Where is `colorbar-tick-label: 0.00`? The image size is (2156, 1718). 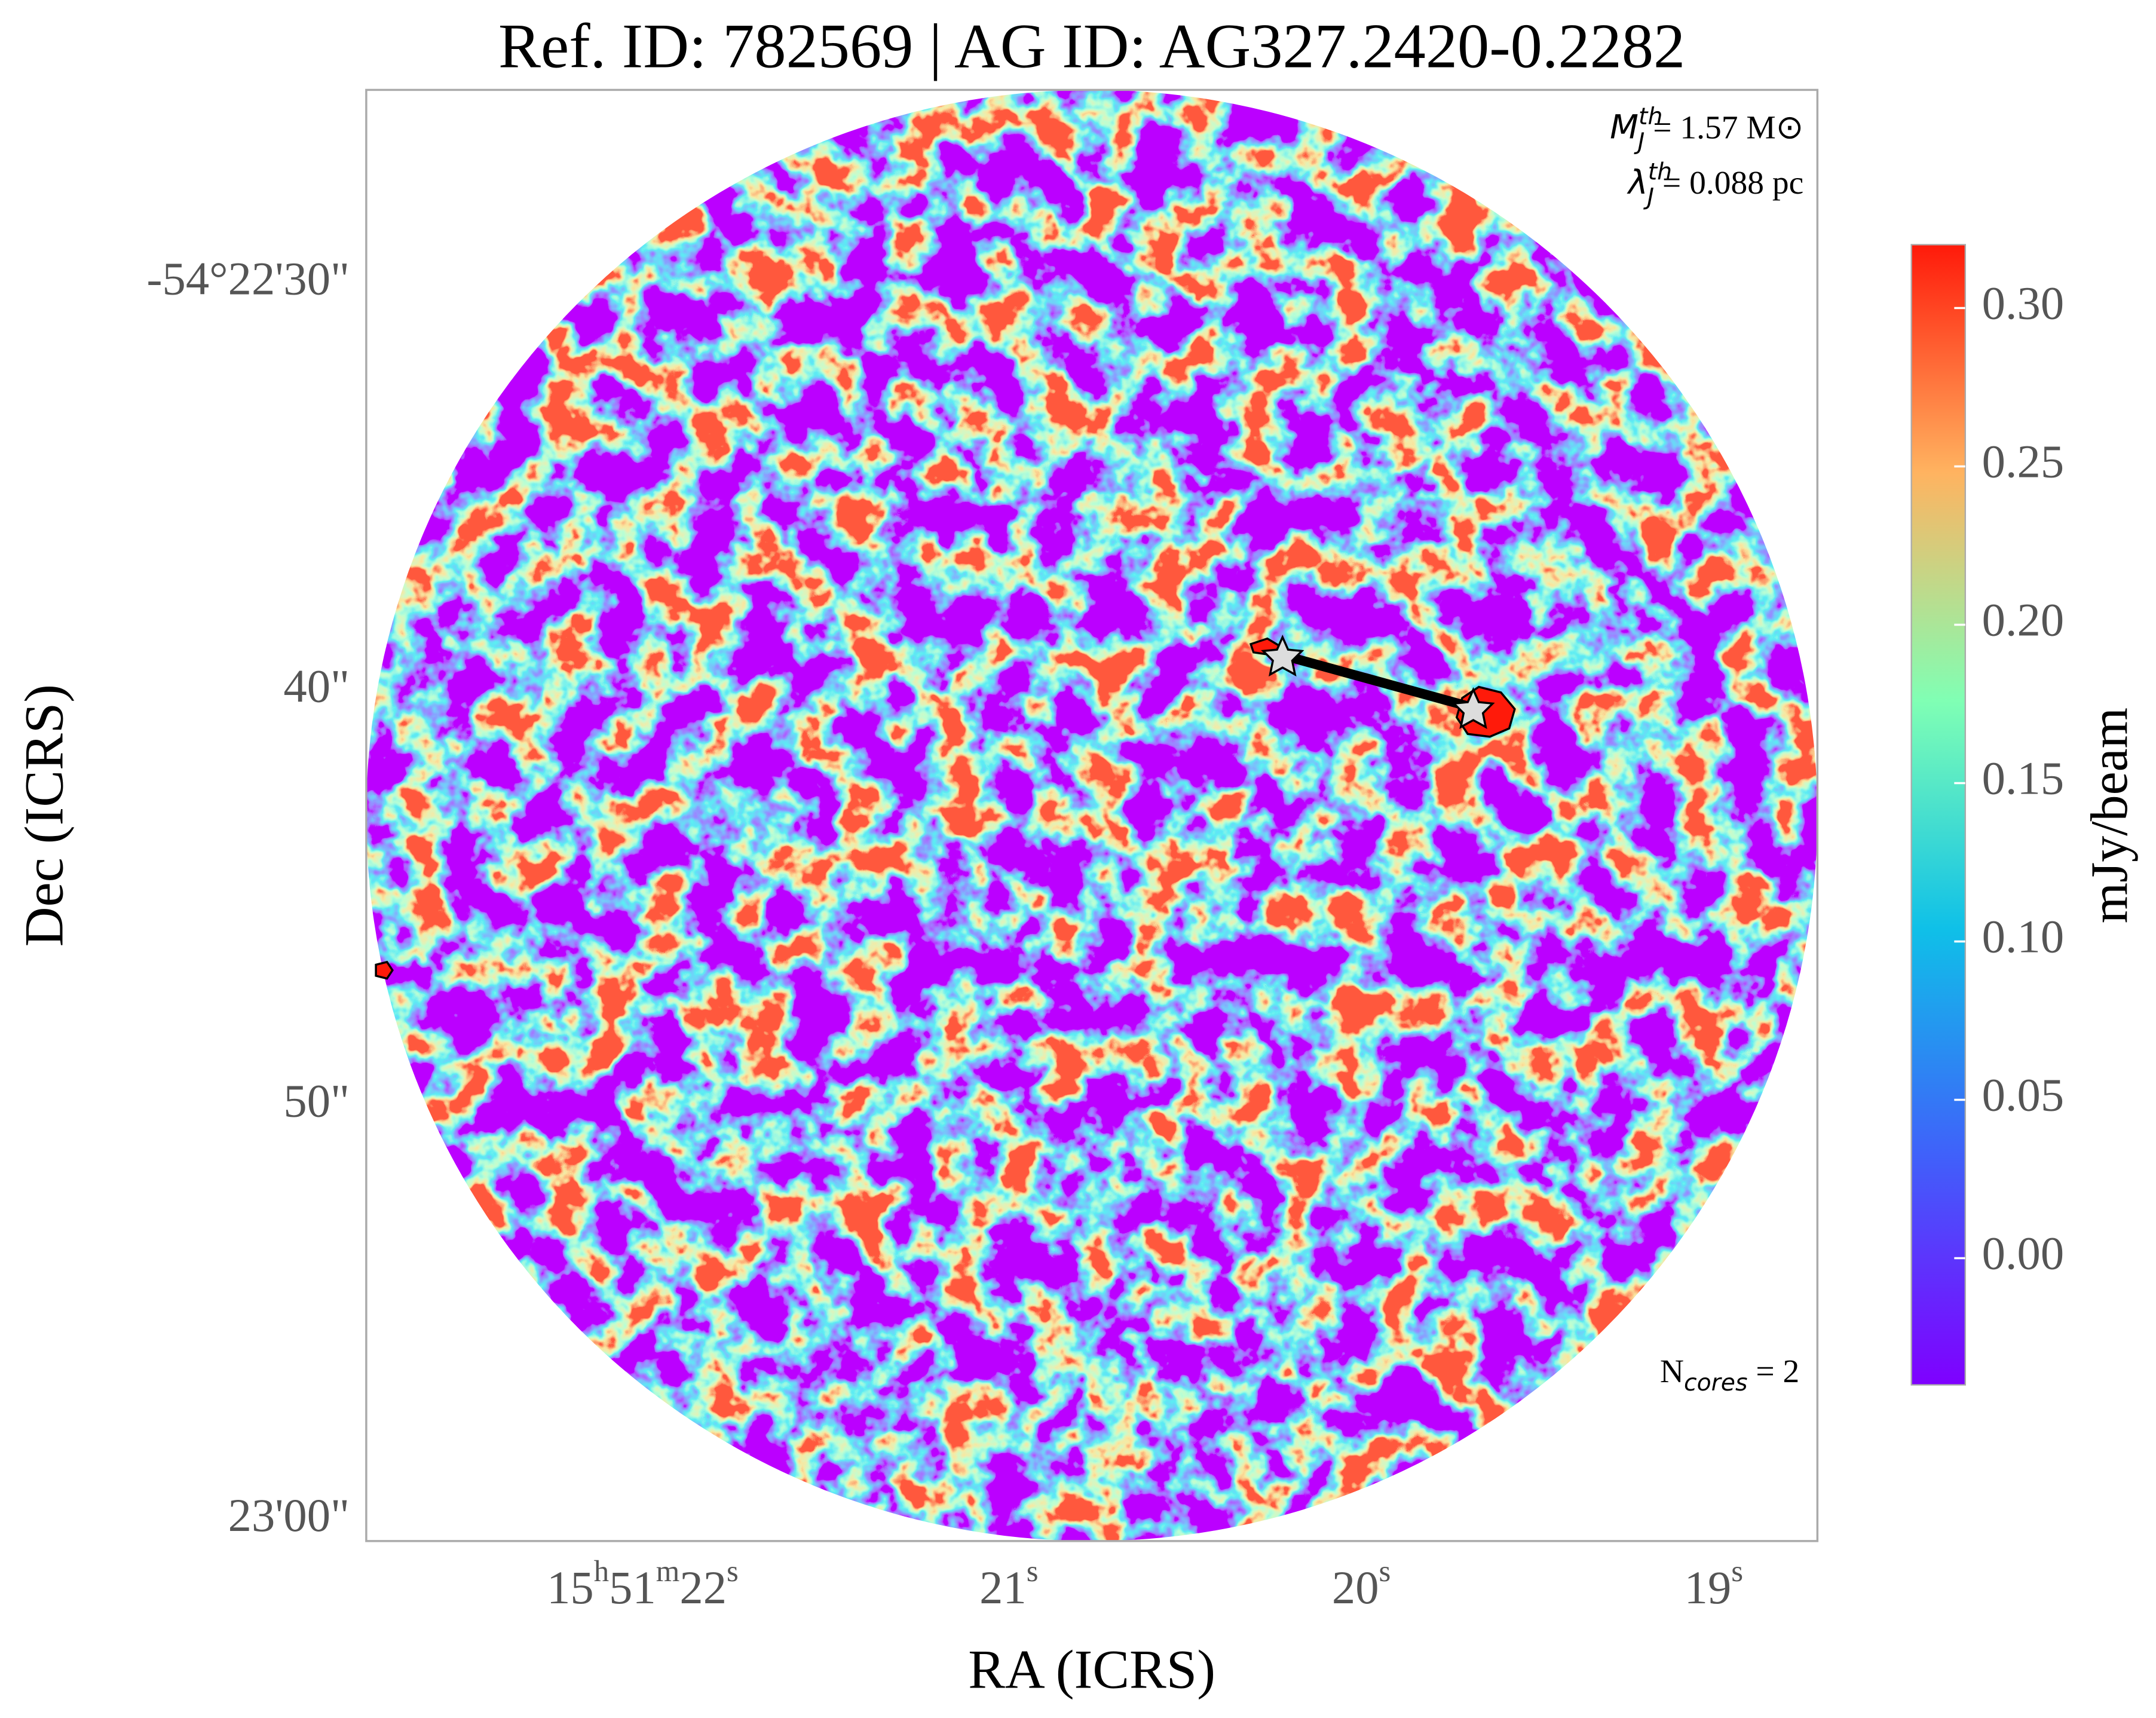
colorbar-tick-label: 0.00 is located at coordinates (2023, 1254).